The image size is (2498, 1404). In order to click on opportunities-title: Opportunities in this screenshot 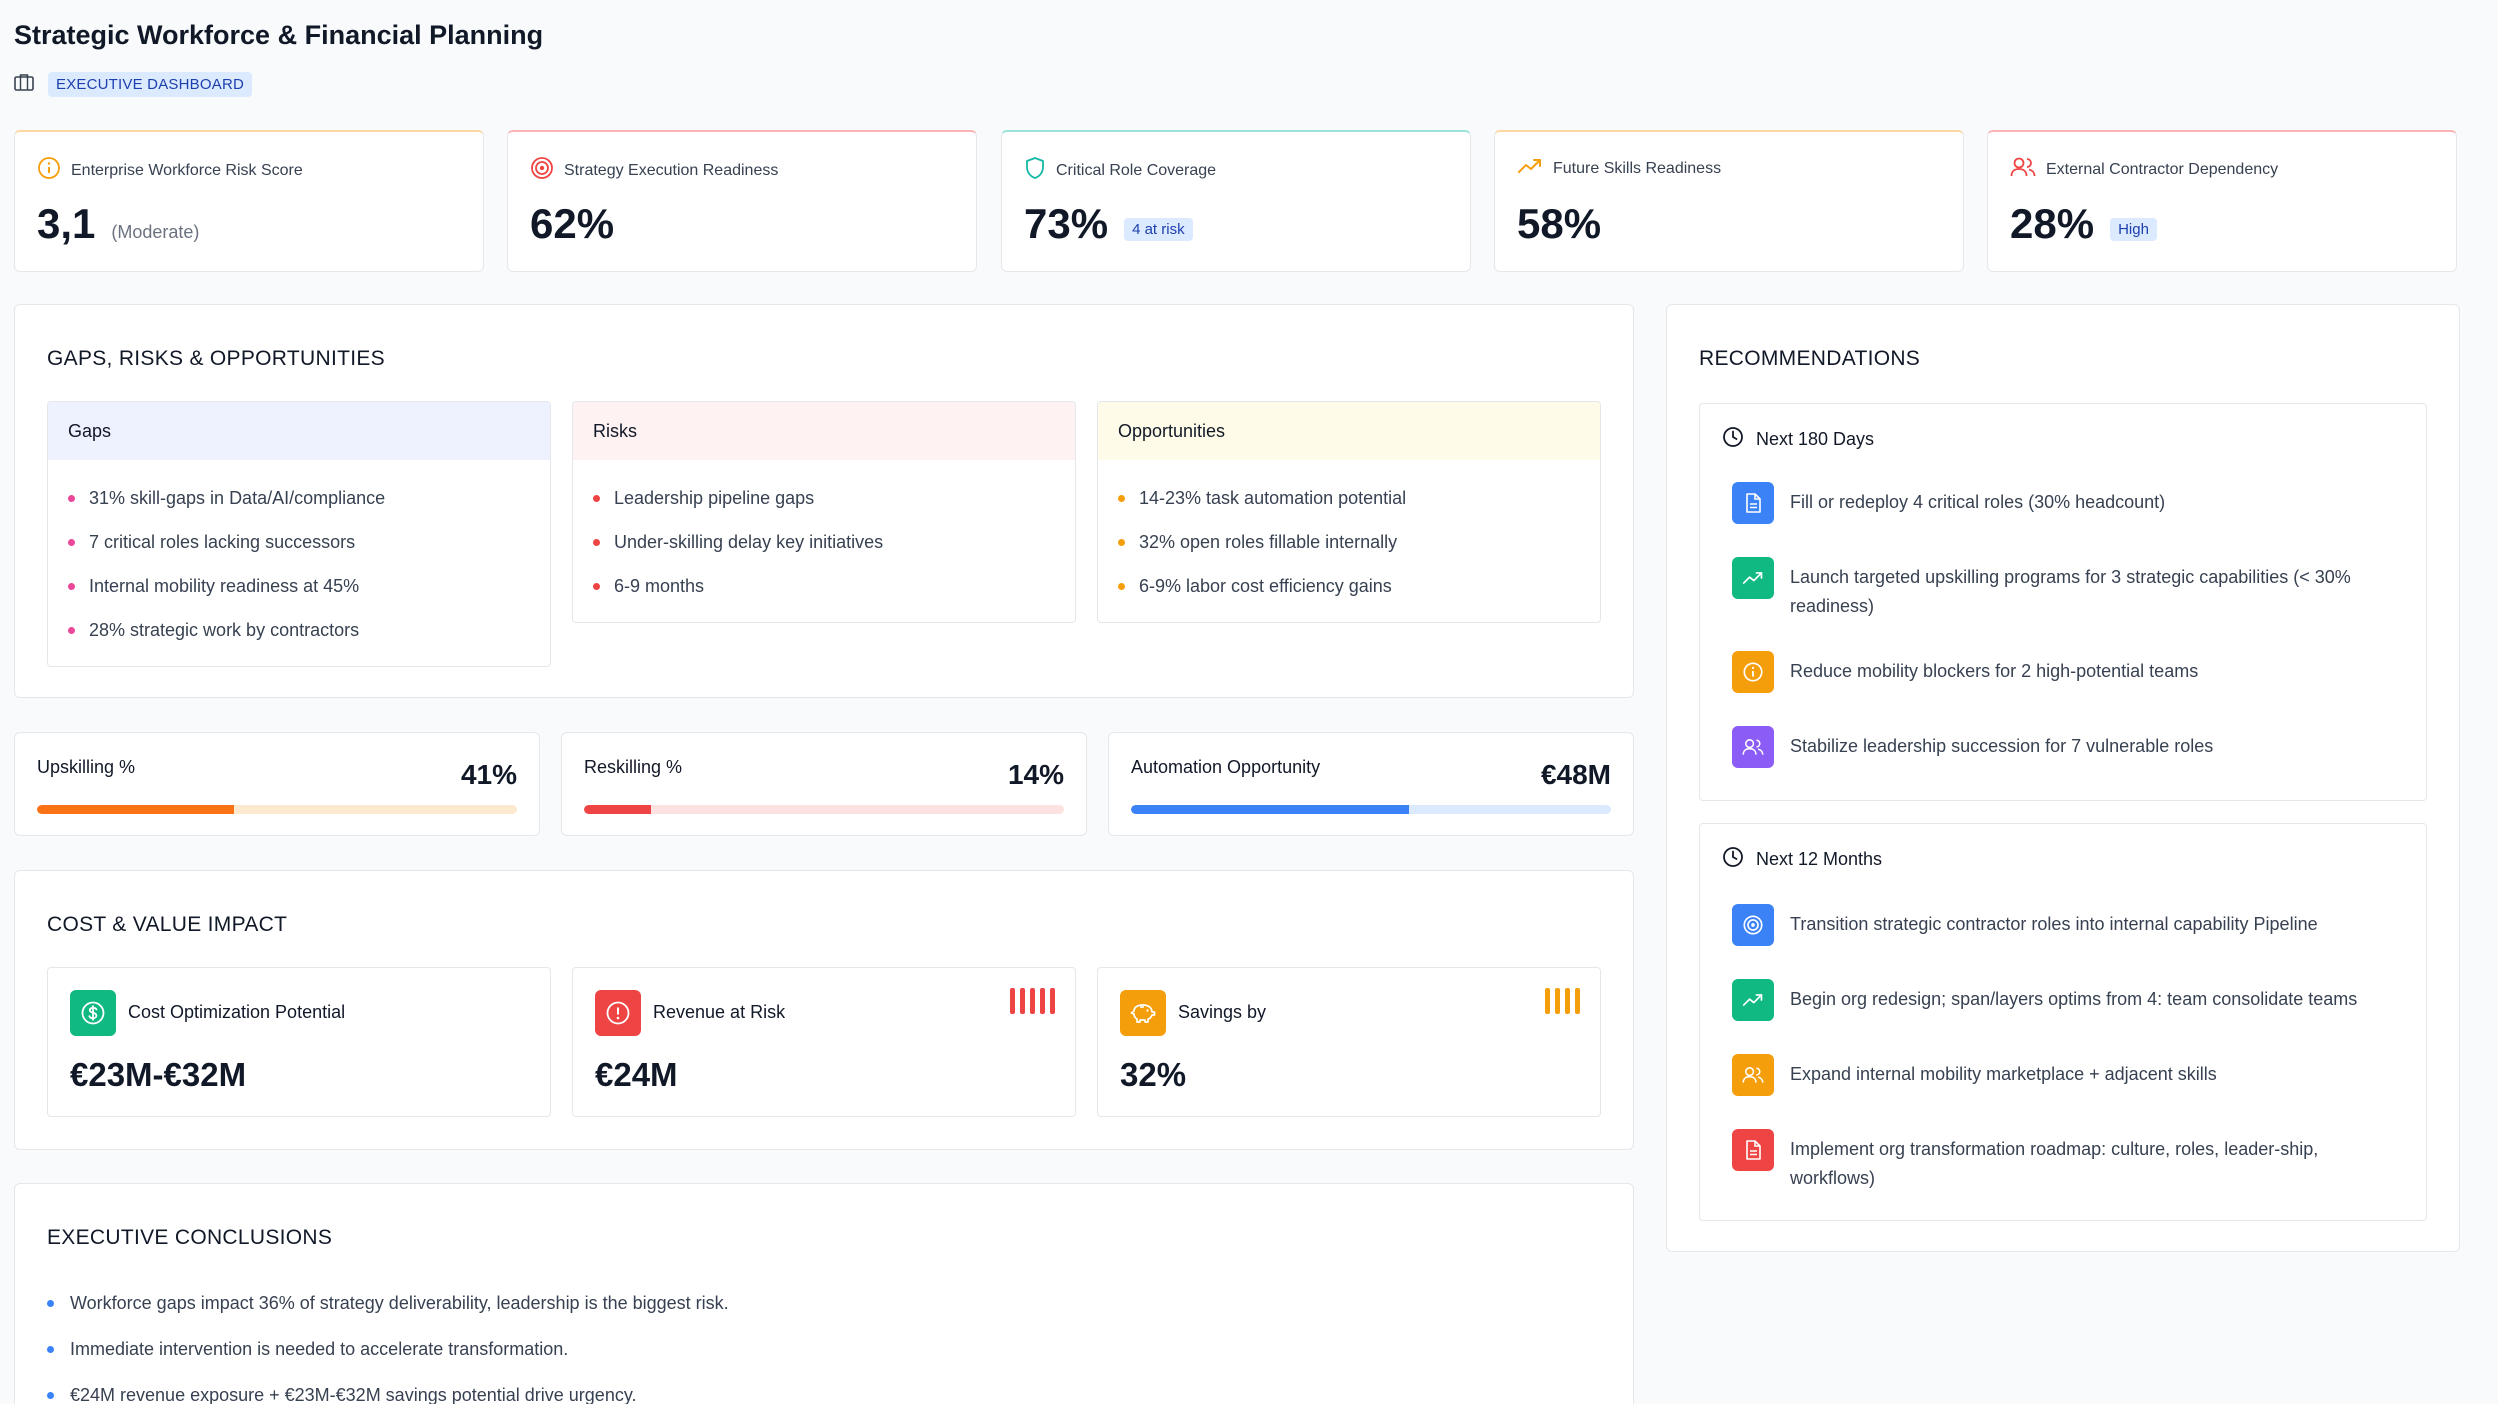, I will do `click(1349, 431)`.